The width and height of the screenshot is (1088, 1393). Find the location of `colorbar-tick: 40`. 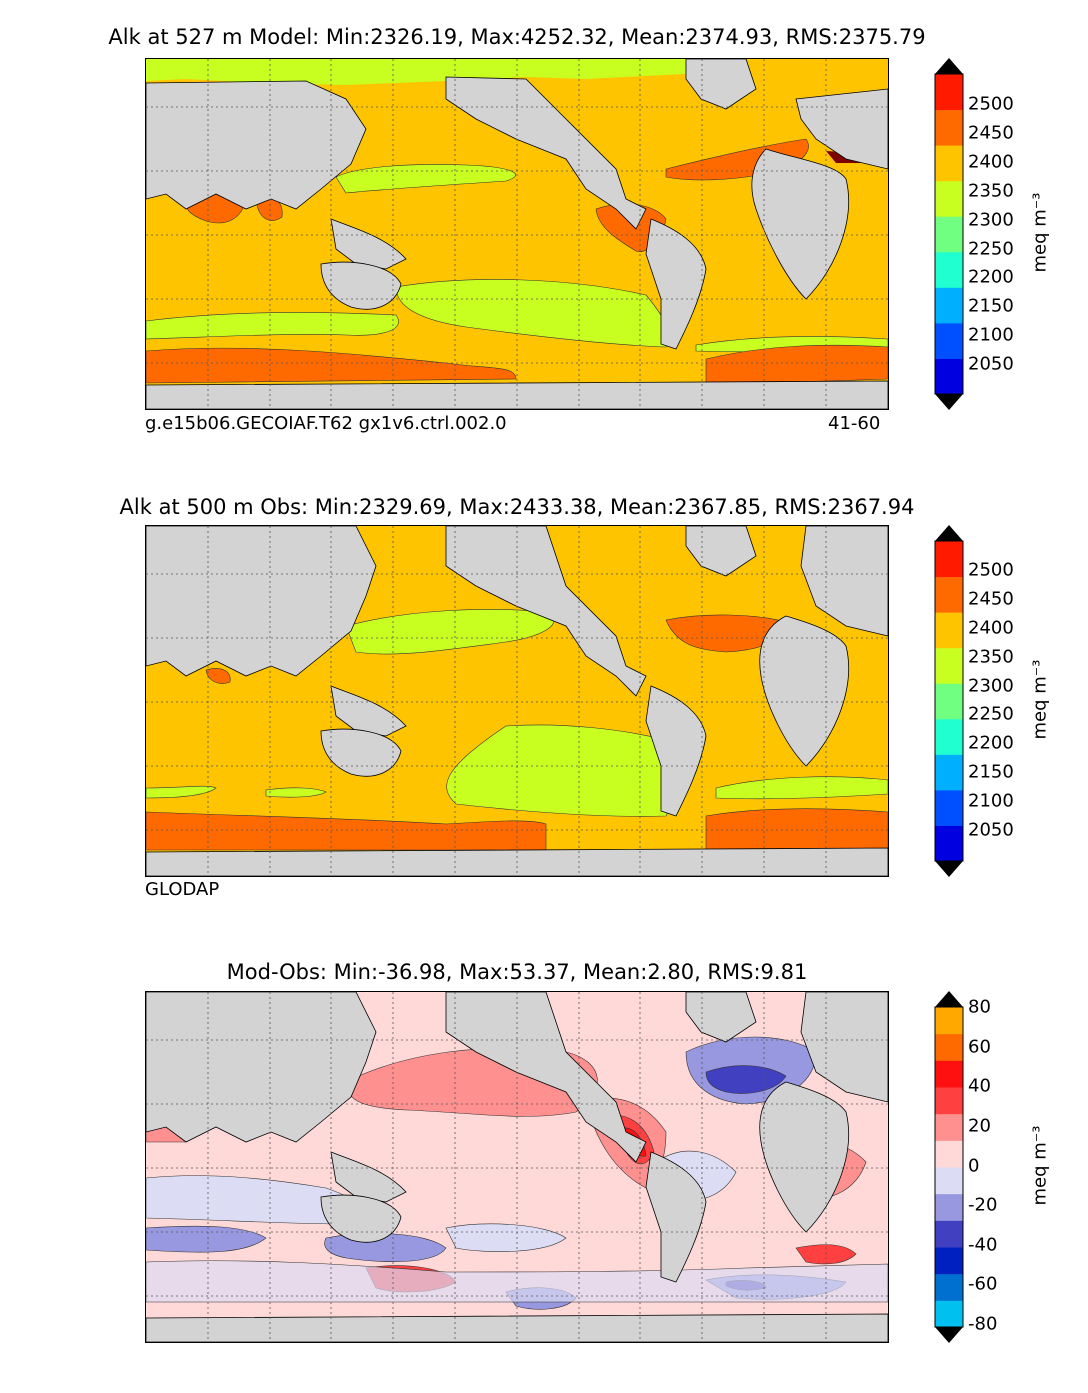

colorbar-tick: 40 is located at coordinates (979, 1086).